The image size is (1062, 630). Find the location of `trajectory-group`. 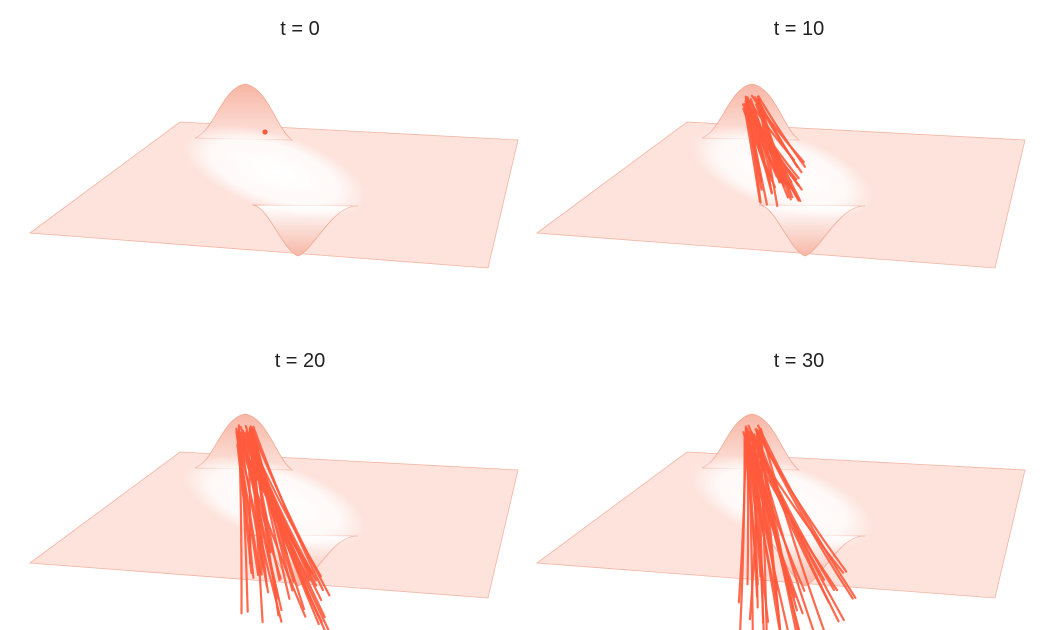

trajectory-group is located at coordinates (264, 131).